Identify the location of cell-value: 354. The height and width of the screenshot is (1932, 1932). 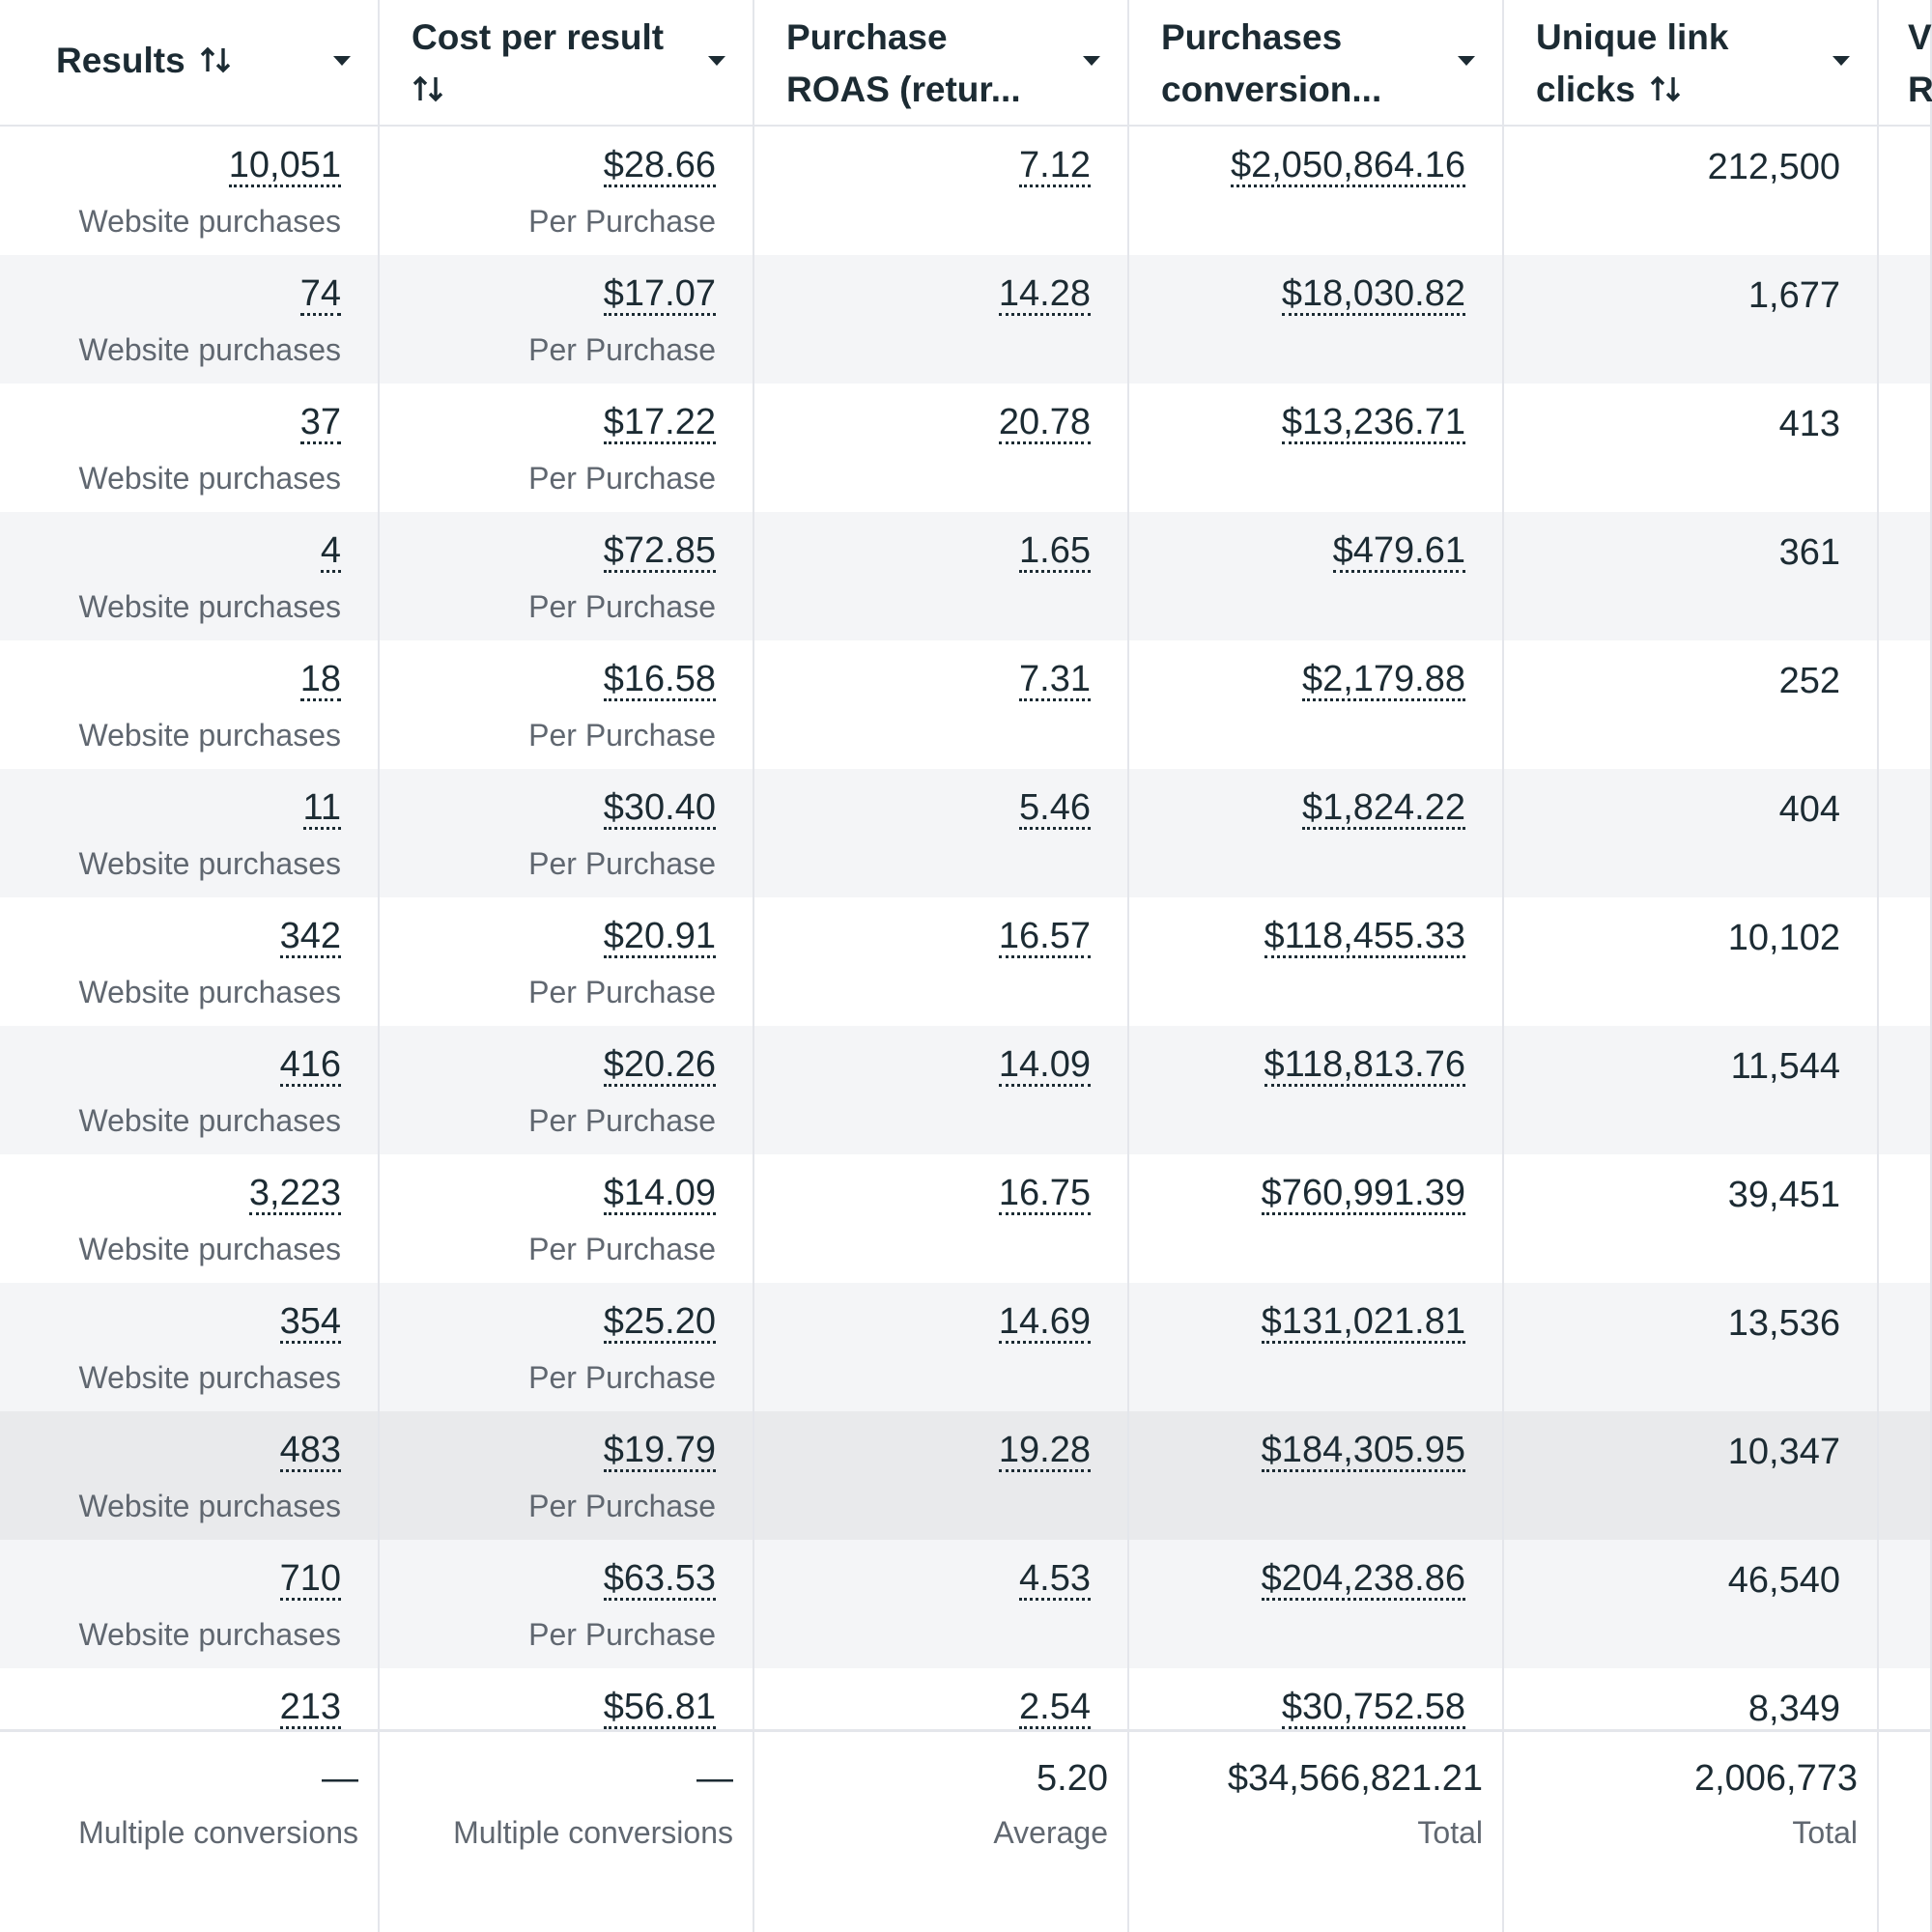
(310, 1322).